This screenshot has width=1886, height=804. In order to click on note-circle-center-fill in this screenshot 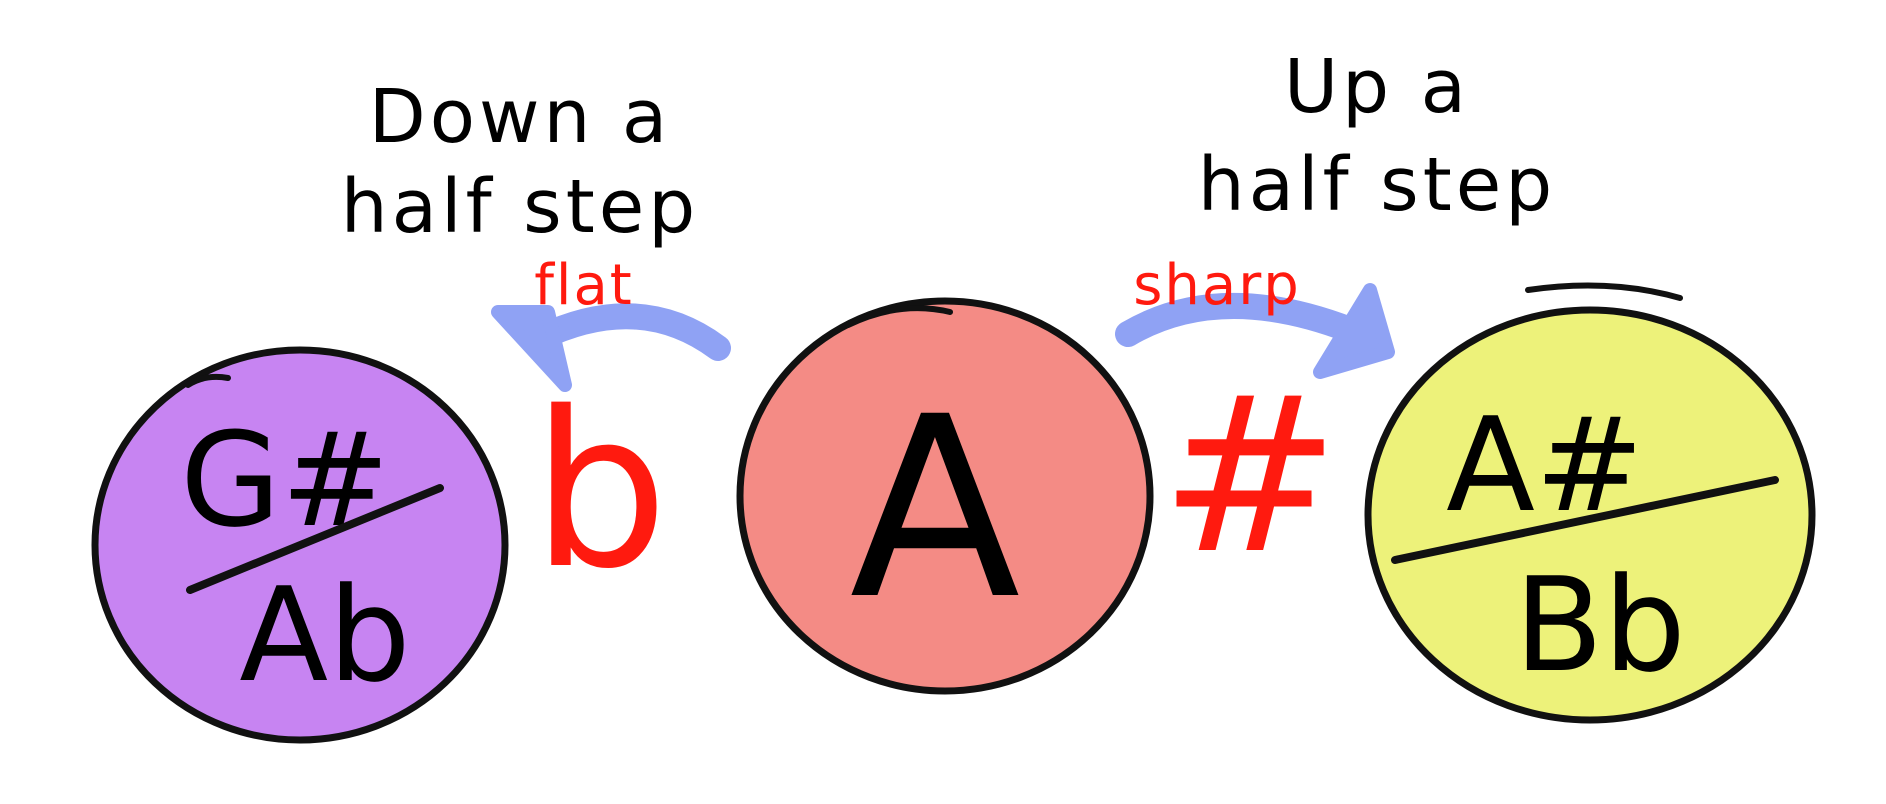, I will do `click(945, 496)`.